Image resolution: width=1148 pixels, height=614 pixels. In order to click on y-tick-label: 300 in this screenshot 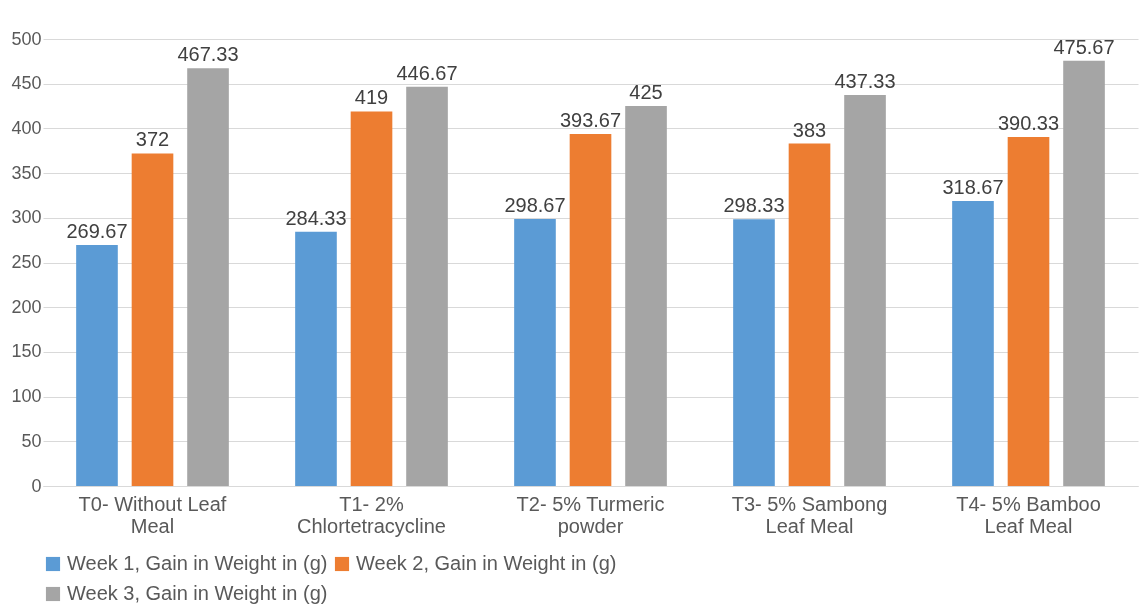, I will do `click(26, 217)`.